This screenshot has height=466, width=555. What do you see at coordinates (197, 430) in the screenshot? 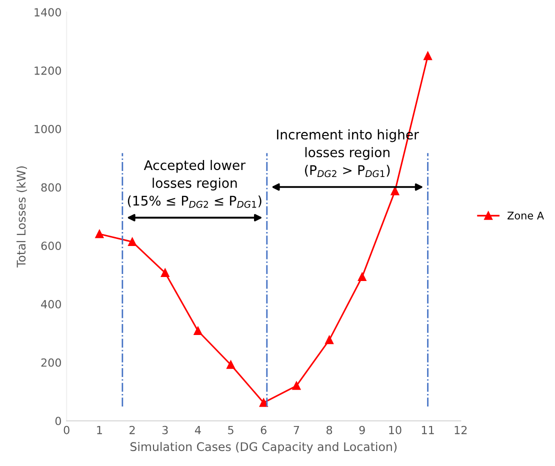
I see `x-tick-label: 4` at bounding box center [197, 430].